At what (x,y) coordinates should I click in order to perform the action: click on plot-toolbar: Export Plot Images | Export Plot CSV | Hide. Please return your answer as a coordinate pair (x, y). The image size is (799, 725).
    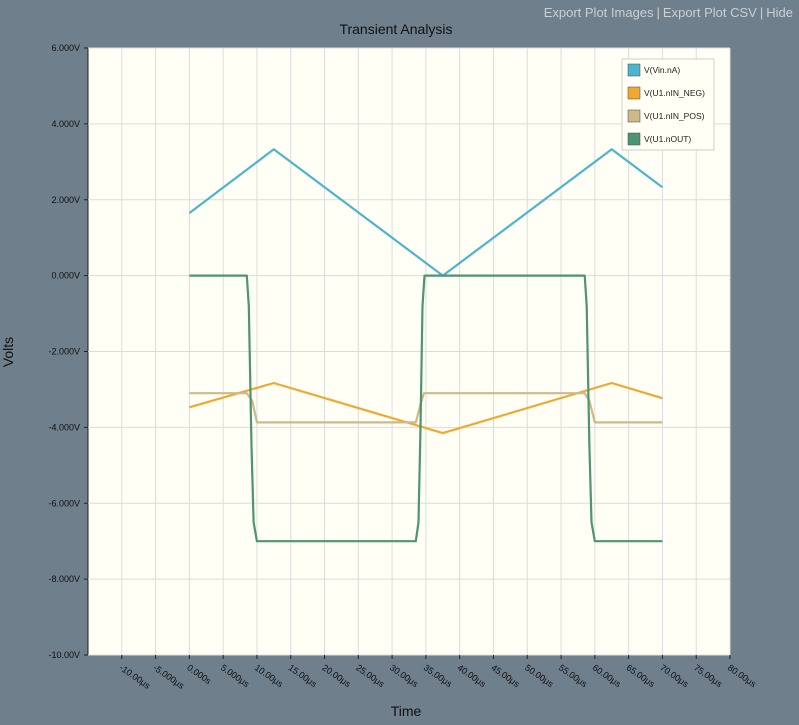
    Looking at the image, I should click on (668, 12).